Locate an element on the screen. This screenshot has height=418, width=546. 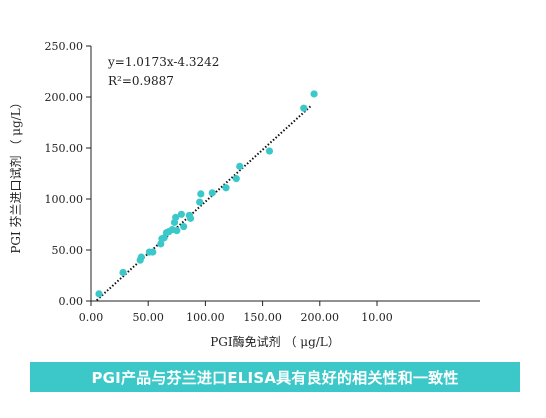
x-axis-title: PGI酶免试剂 （ μg/L） is located at coordinates (275, 341).